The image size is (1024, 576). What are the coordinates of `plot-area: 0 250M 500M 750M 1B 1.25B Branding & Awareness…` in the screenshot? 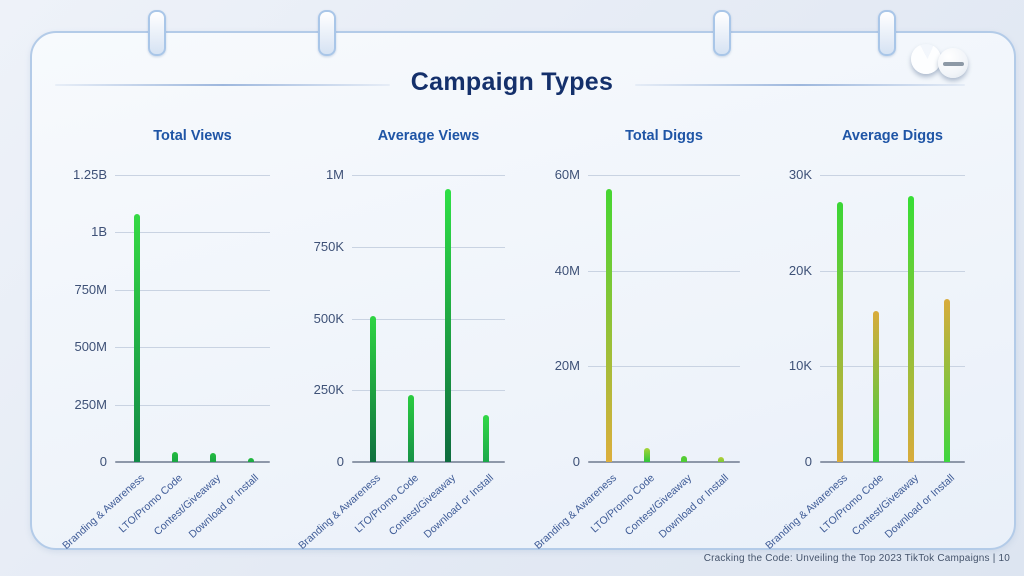 It's located at (165, 359).